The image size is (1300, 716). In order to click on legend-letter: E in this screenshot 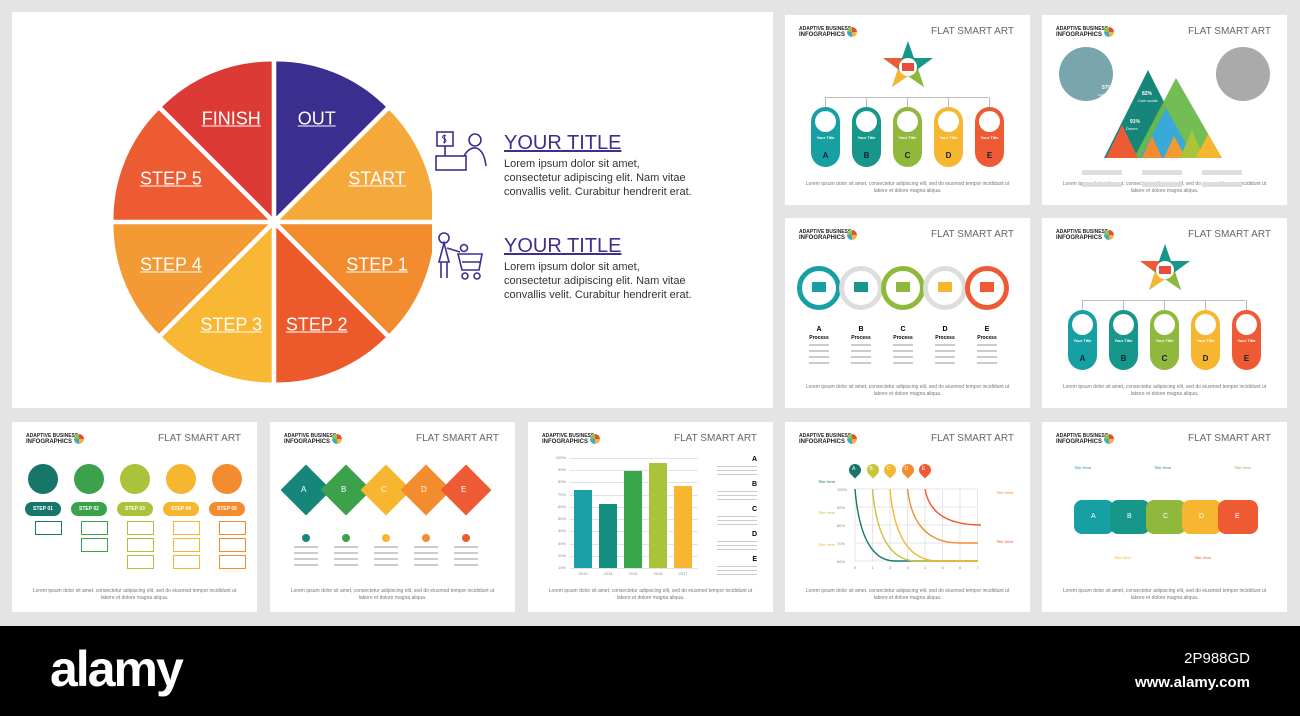, I will do `click(754, 559)`.